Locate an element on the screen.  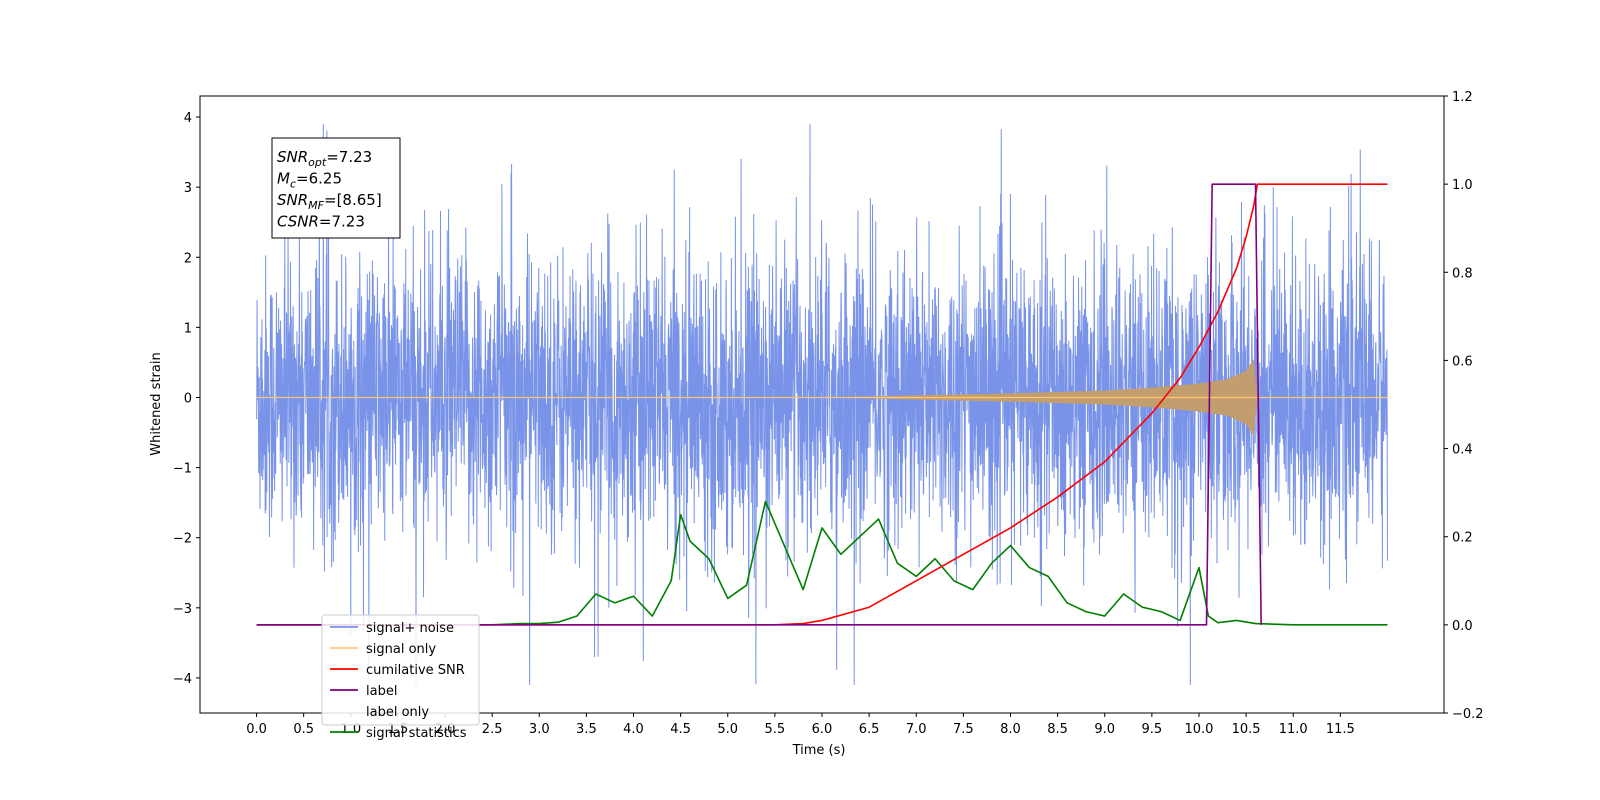
annotation-frame is located at coordinates (336, 188).